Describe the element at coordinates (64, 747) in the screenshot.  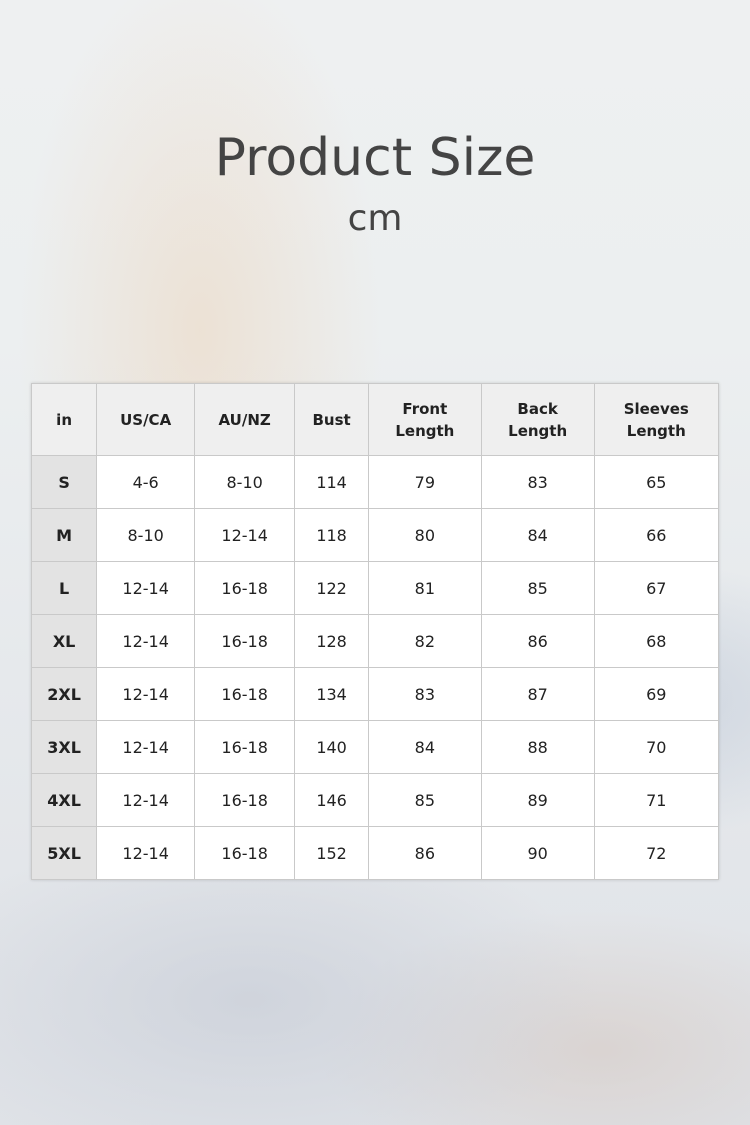
I see `size-label: 3XL` at that location.